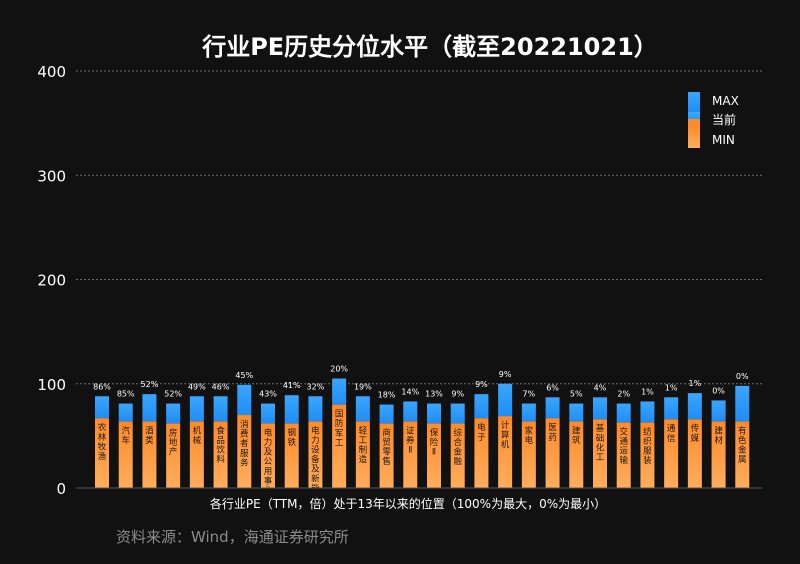 This screenshot has width=800, height=564. What do you see at coordinates (529, 394) in the screenshot?
I see `percentile-label: 7%` at bounding box center [529, 394].